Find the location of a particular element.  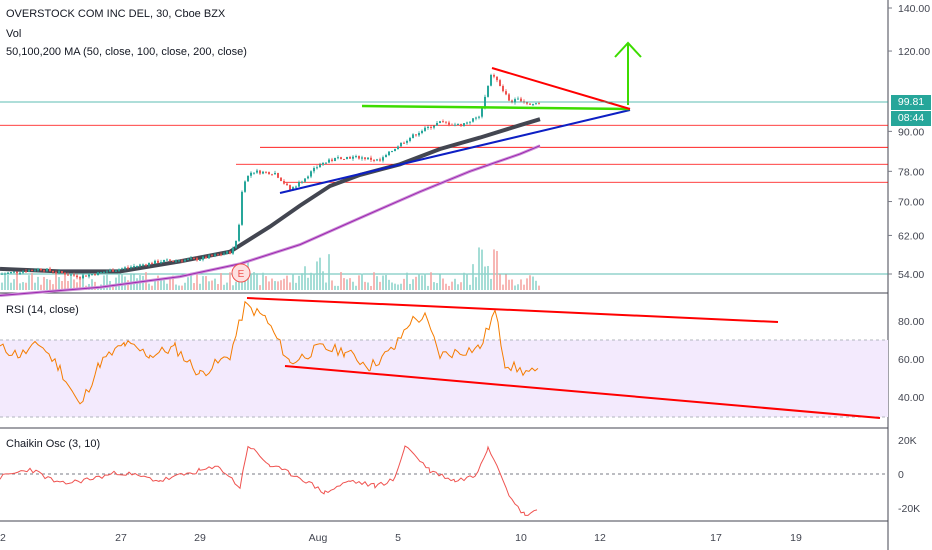

price-tick-label: 140.00 is located at coordinates (914, 9).